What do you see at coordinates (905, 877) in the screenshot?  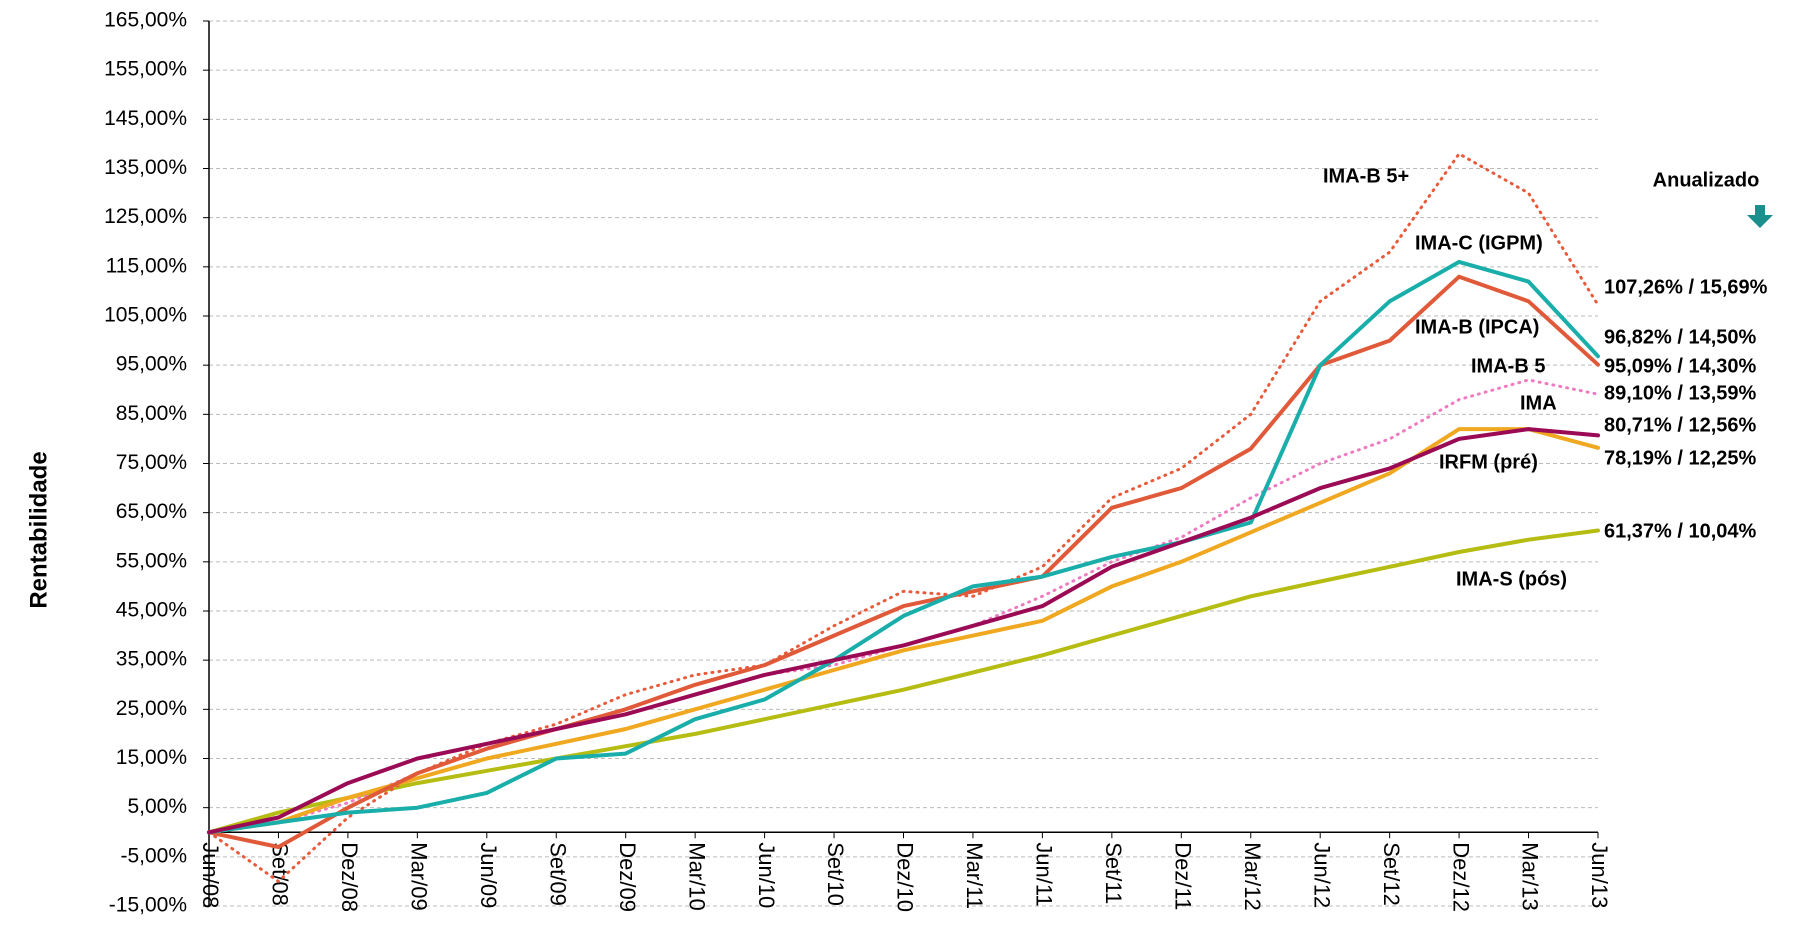 I see `x-tick-label: Dez/10` at bounding box center [905, 877].